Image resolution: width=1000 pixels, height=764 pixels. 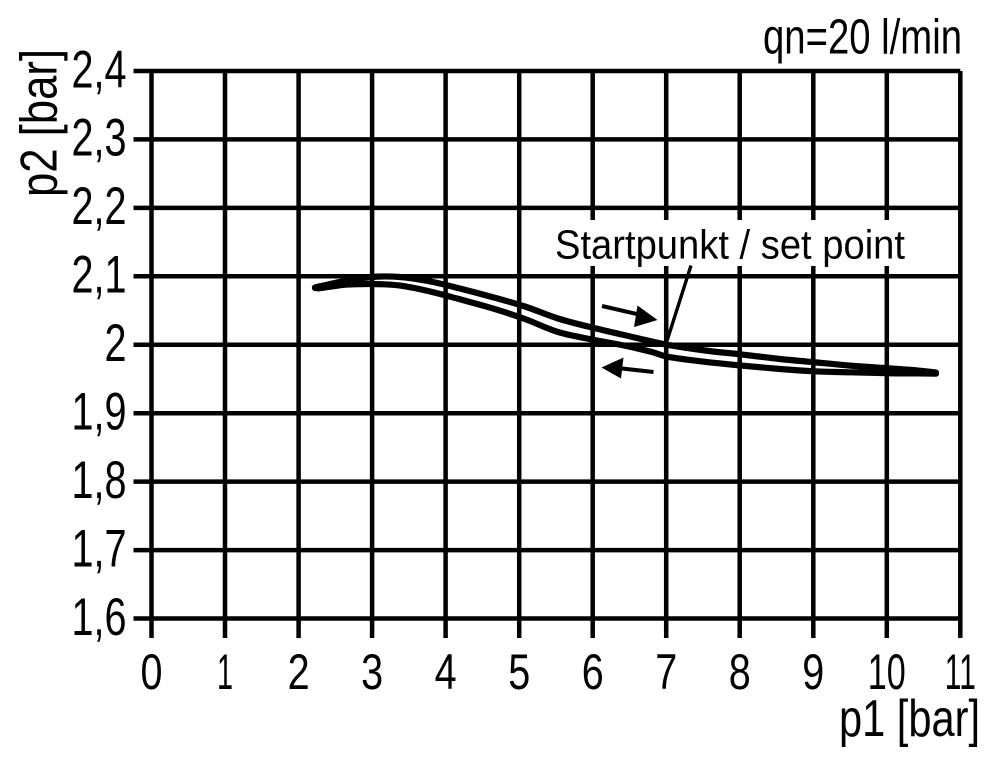 I want to click on svg-text: 2,4, so click(x=99, y=69).